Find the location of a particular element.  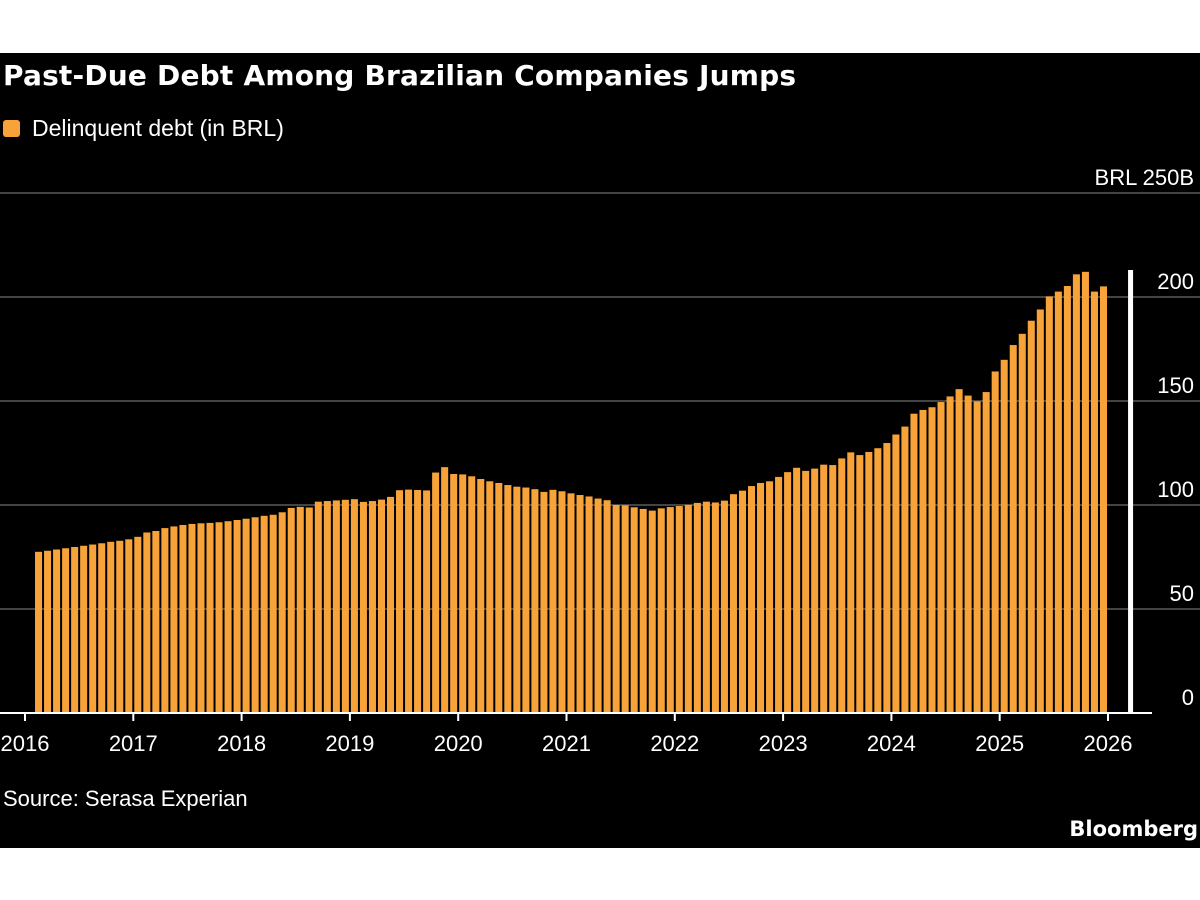

legend-swatch is located at coordinates (11, 128).